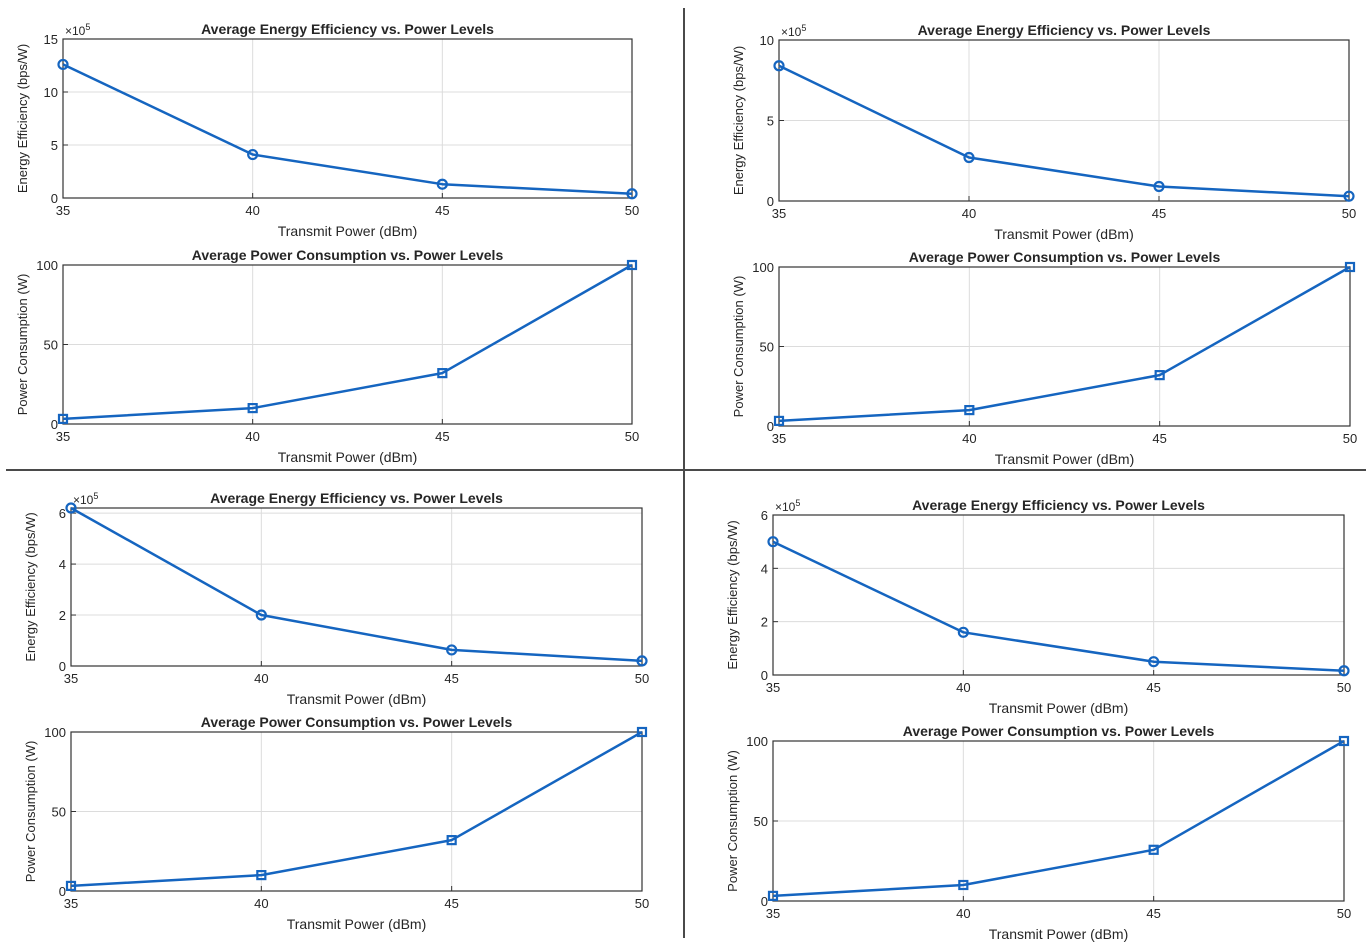 This screenshot has width=1372, height=949. Describe the element at coordinates (770, 121) in the screenshot. I see `y-tick-label: 5` at that location.